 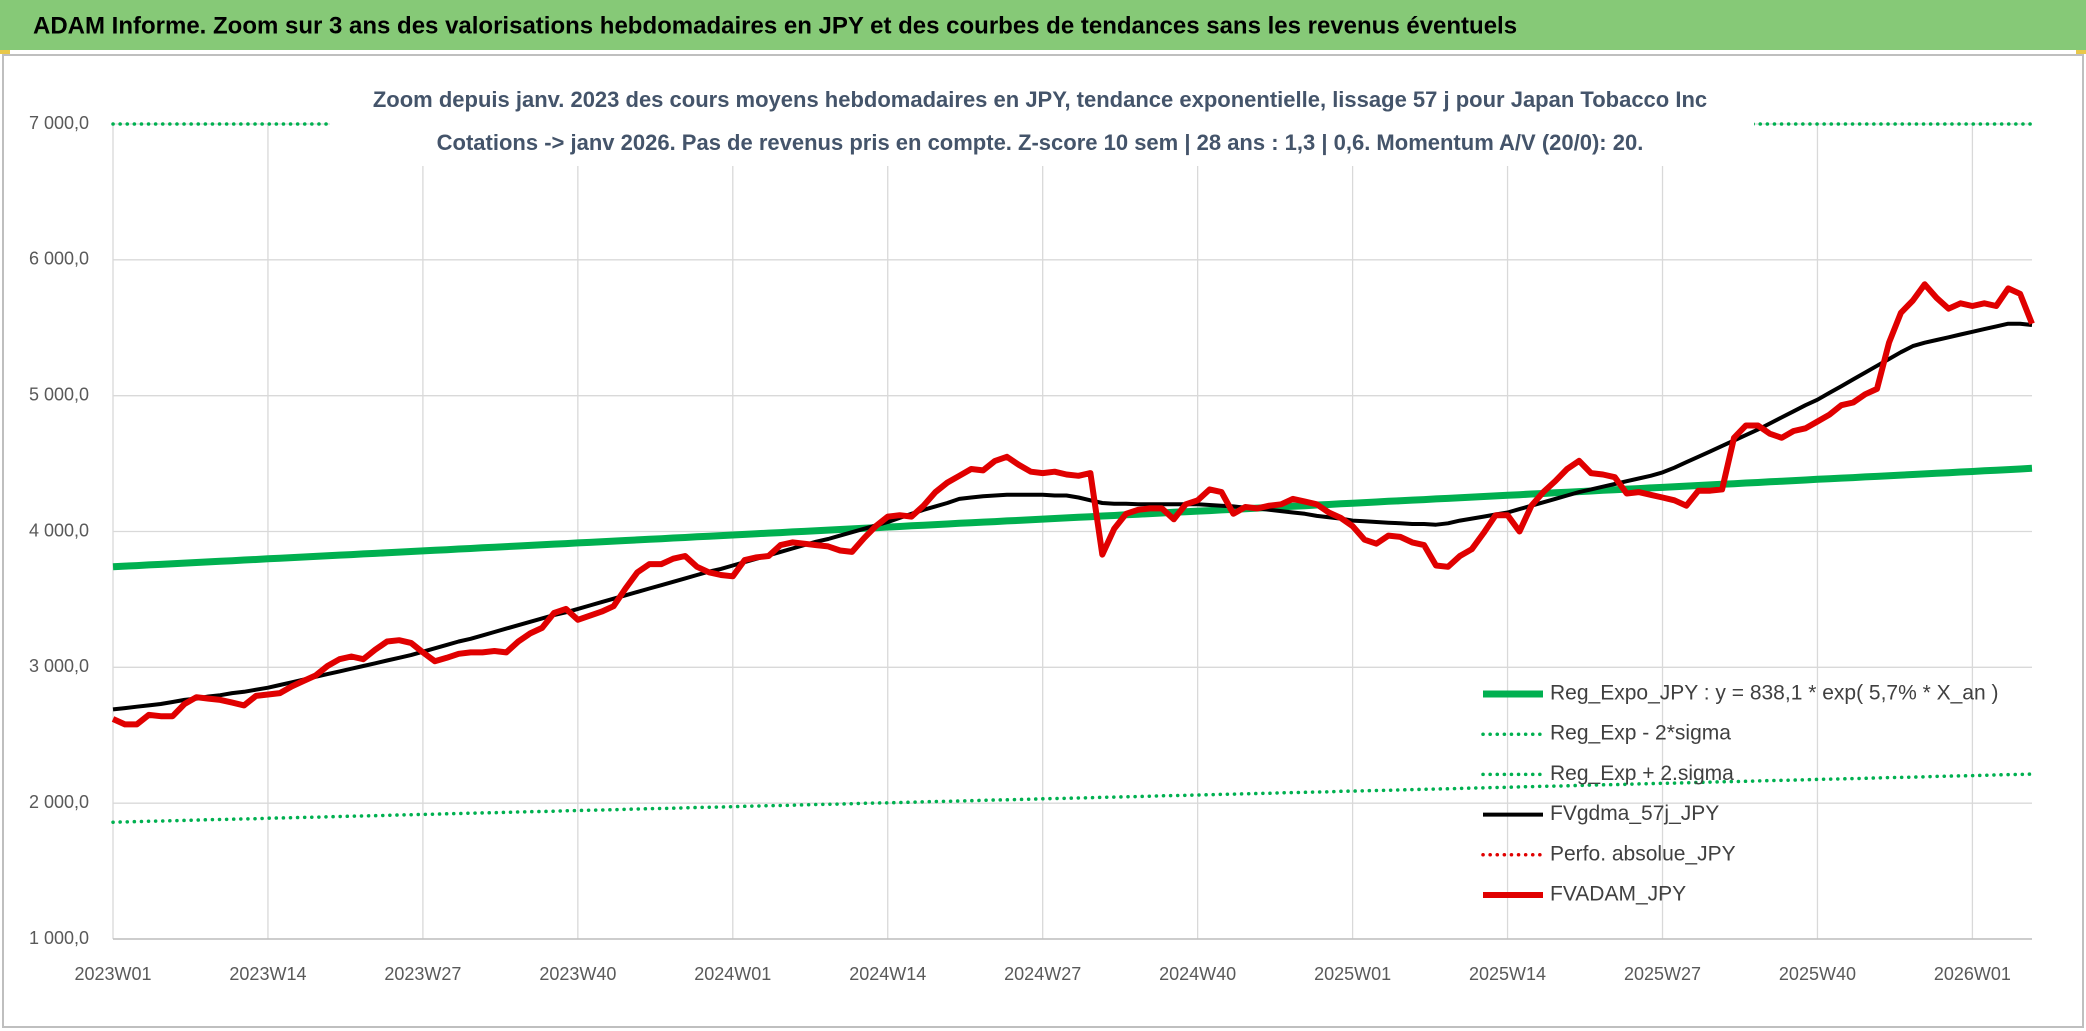 What do you see at coordinates (59, 394) in the screenshot?
I see `y-tick-label: 5 000,0` at bounding box center [59, 394].